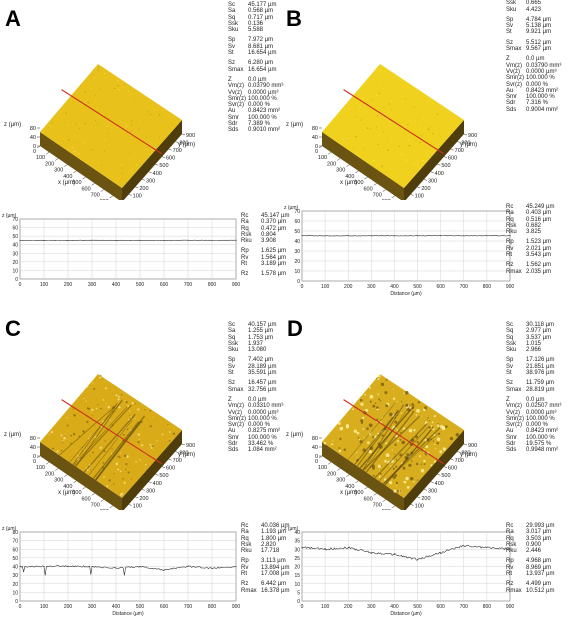 This screenshot has height=619, width=567. Describe the element at coordinates (271, 274) in the screenshot. I see `param-row: Rz 1.578 µm` at that location.